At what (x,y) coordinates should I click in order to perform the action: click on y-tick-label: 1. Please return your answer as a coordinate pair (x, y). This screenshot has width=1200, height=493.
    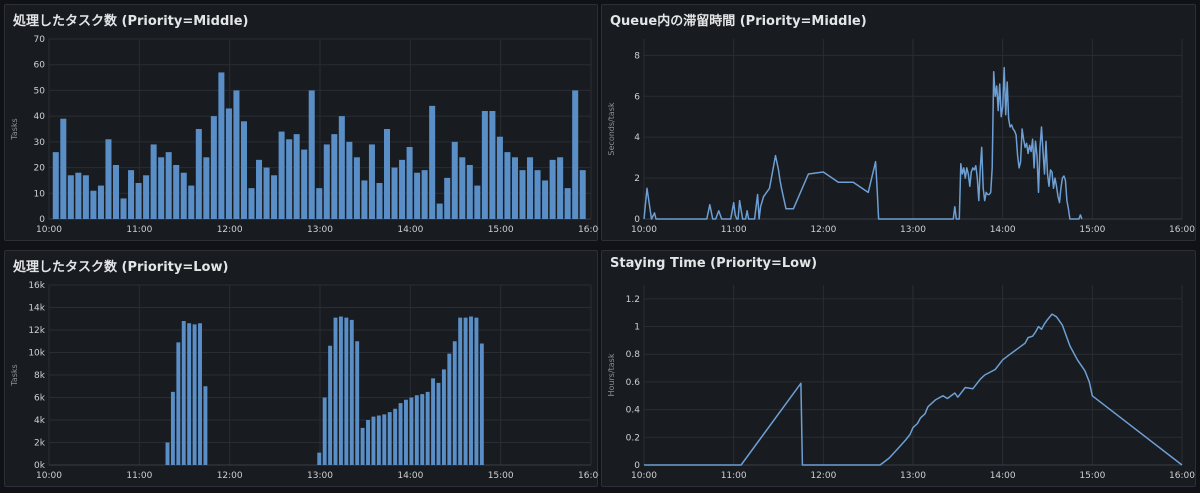
    Looking at the image, I should click on (637, 328).